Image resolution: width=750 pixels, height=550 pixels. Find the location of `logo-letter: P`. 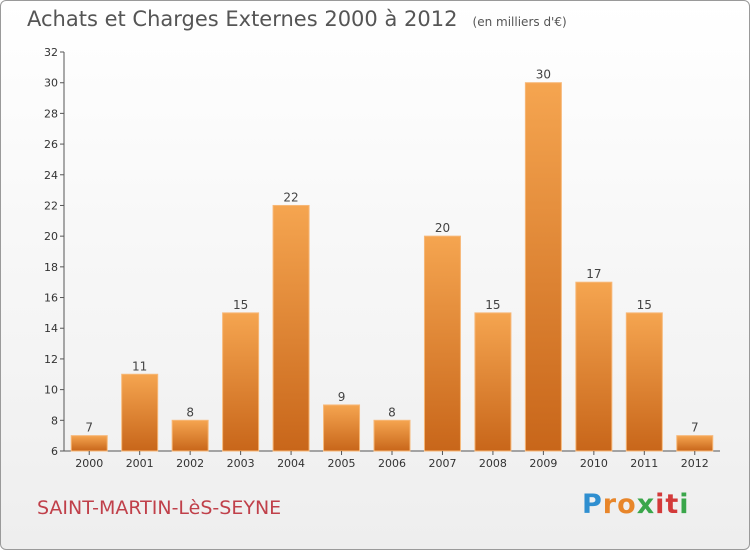

logo-letter: P is located at coordinates (592, 504).